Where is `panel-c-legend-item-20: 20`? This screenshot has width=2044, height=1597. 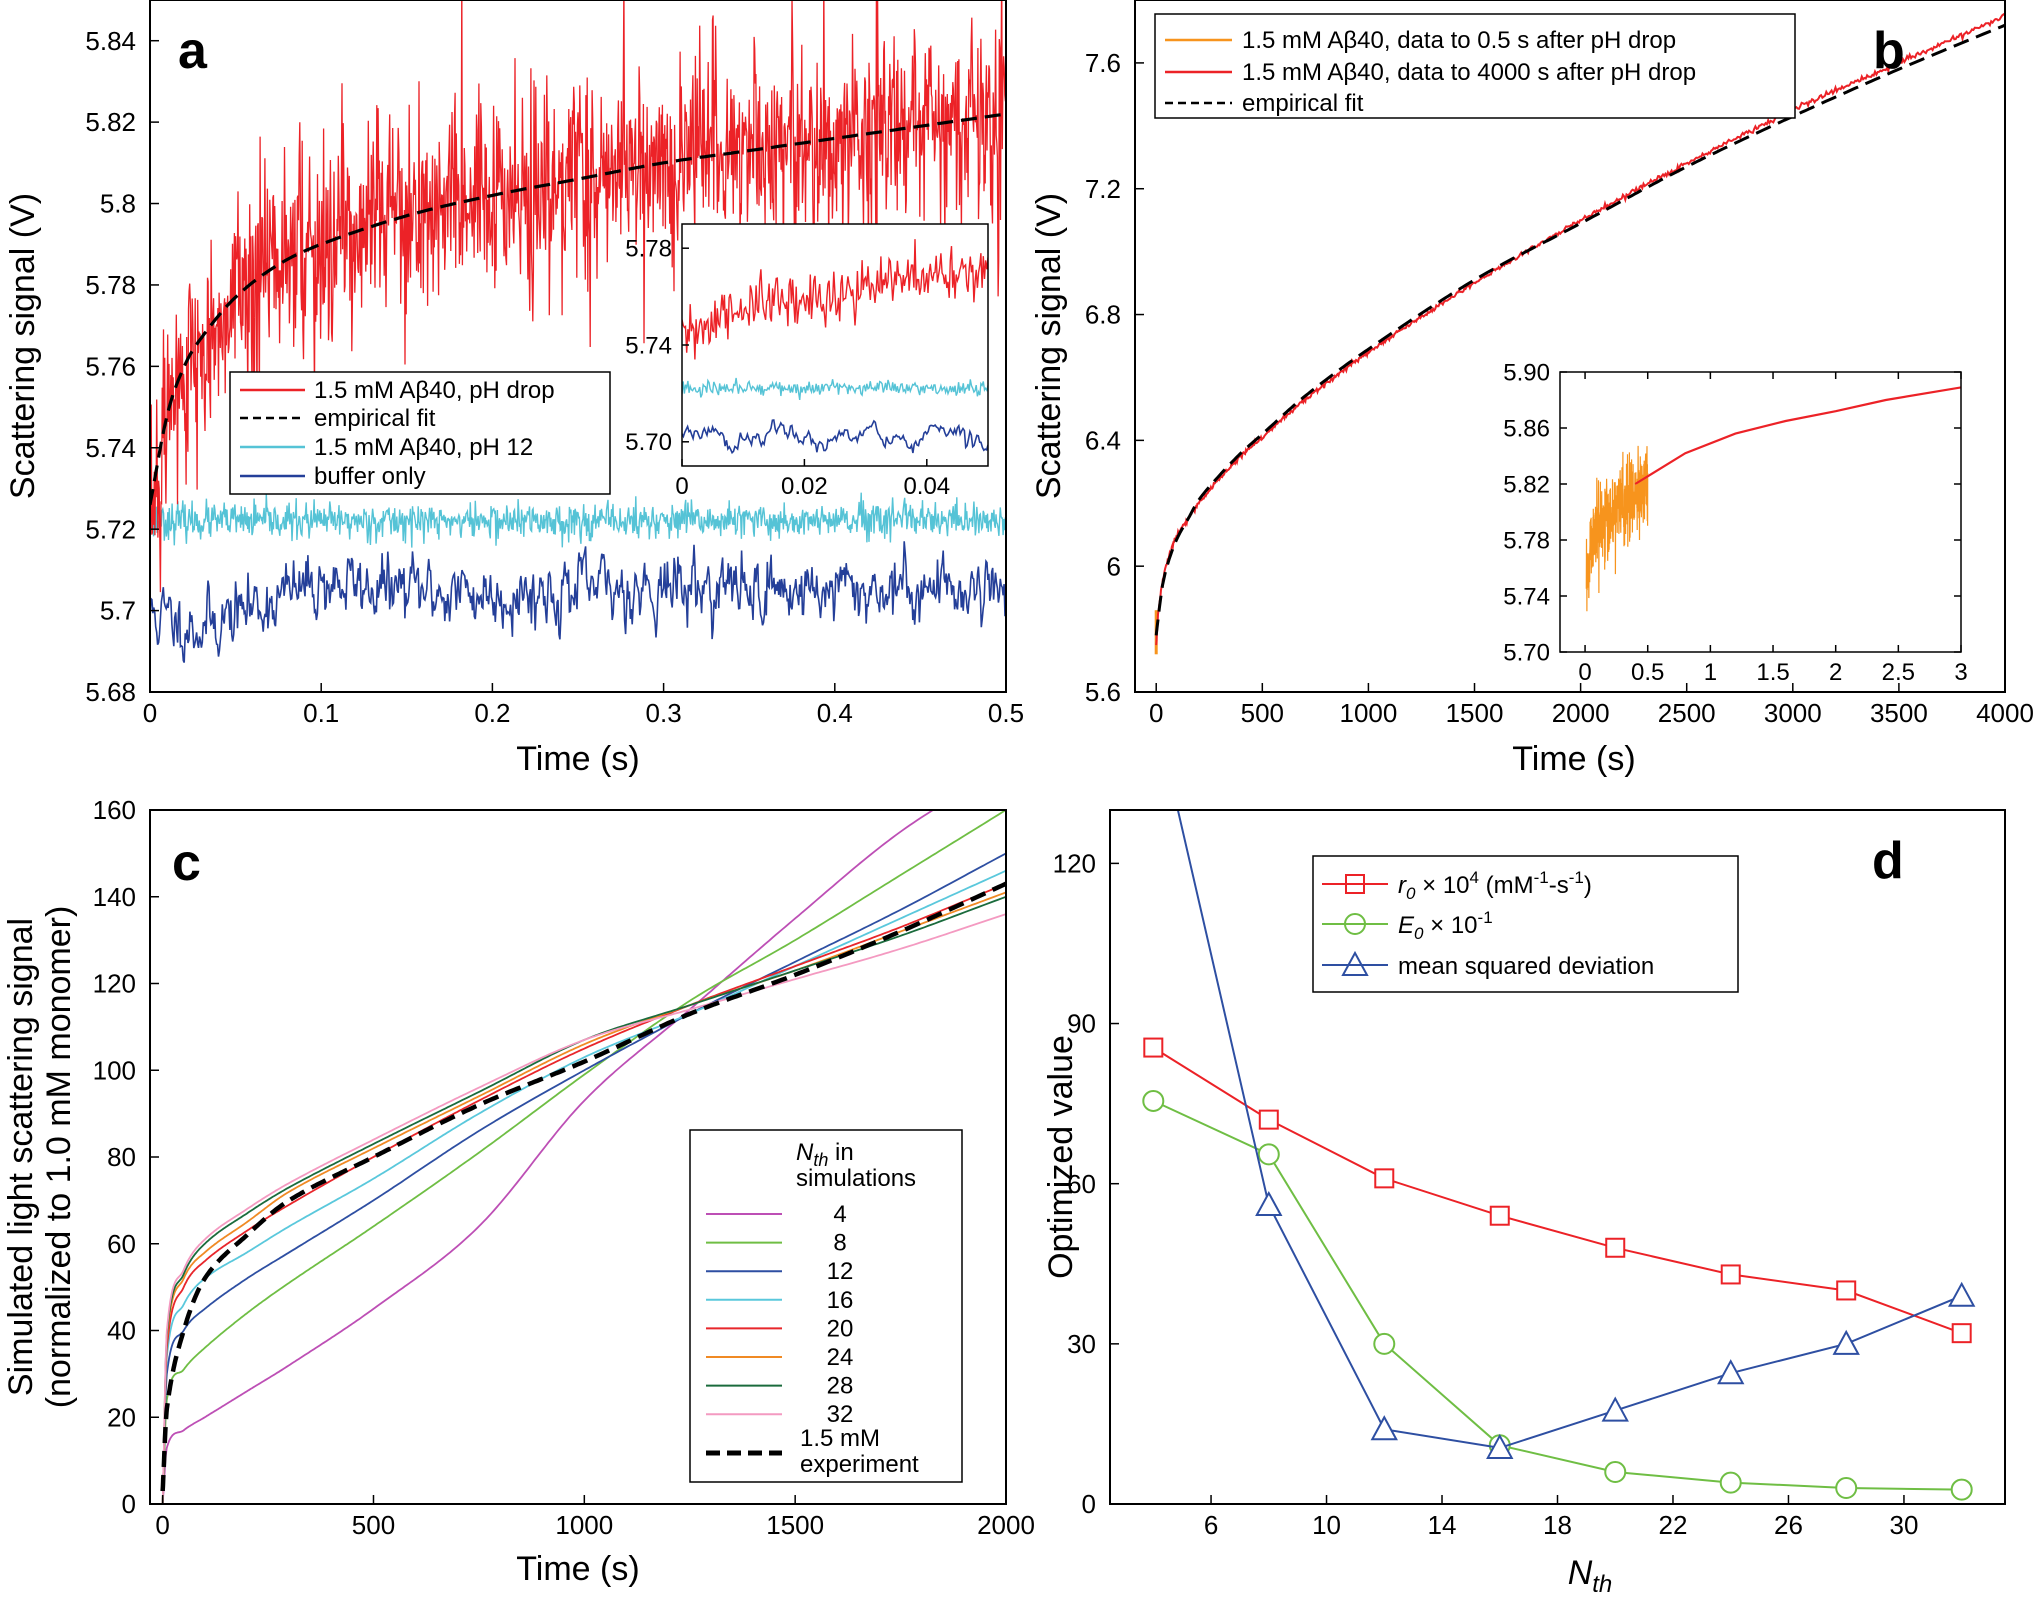 panel-c-legend-item-20: 20 is located at coordinates (840, 1328).